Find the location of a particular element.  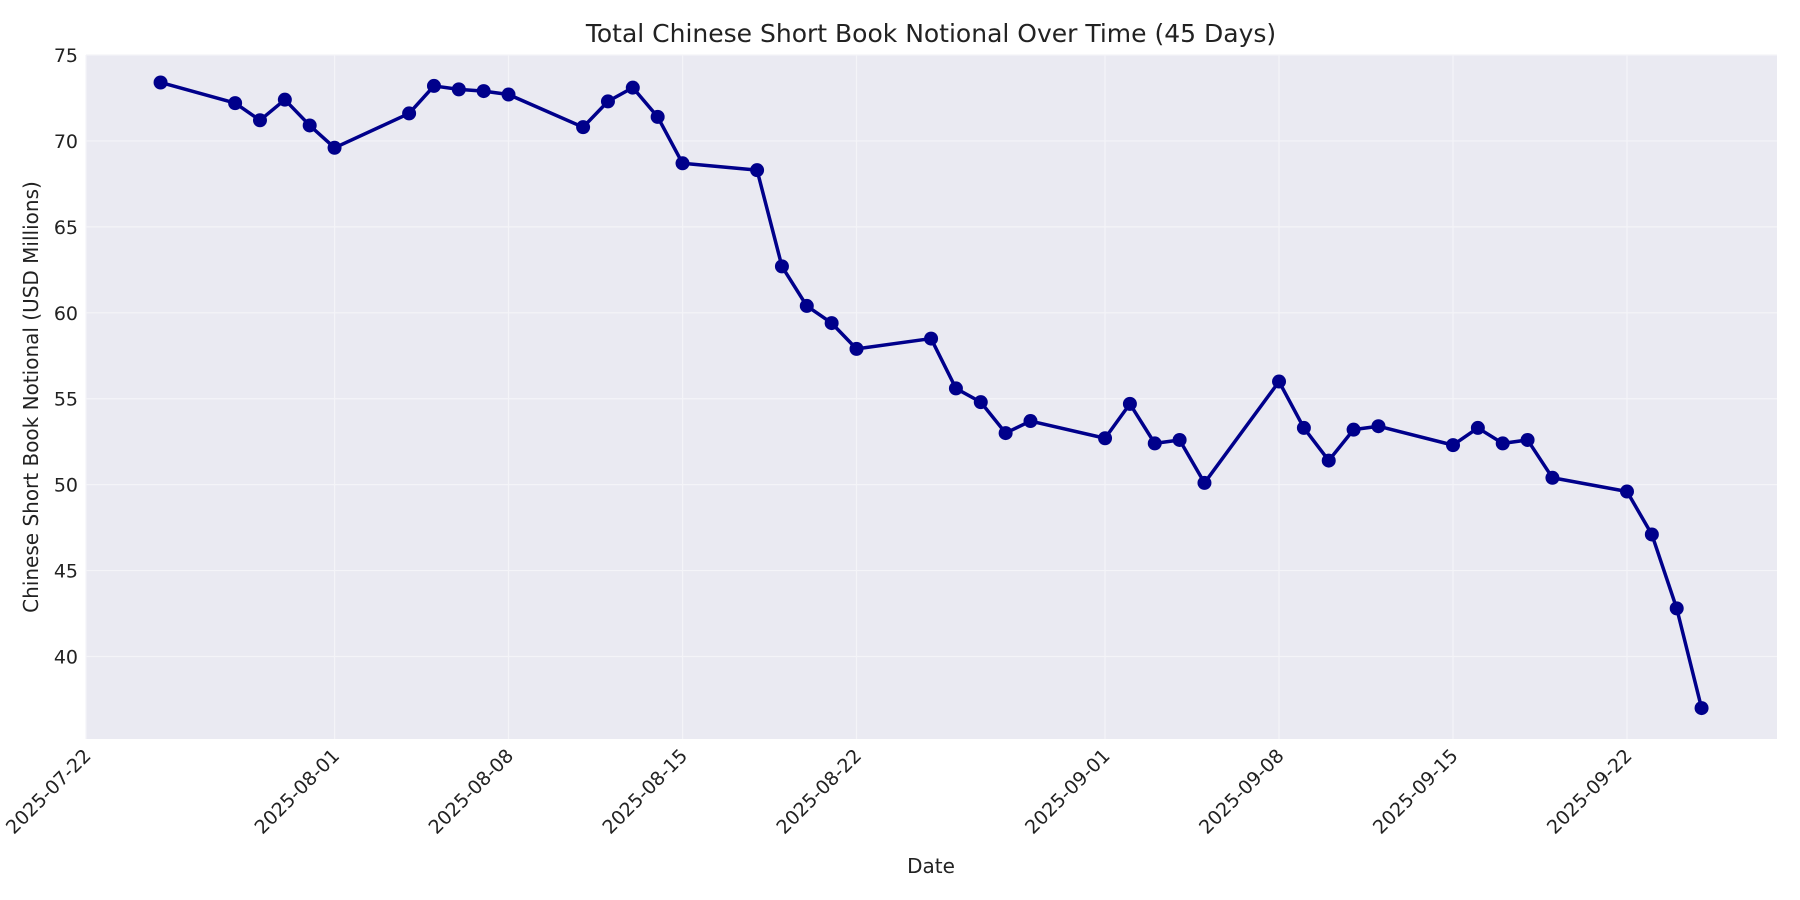

y-tick-label: 70 is located at coordinates (66, 142).